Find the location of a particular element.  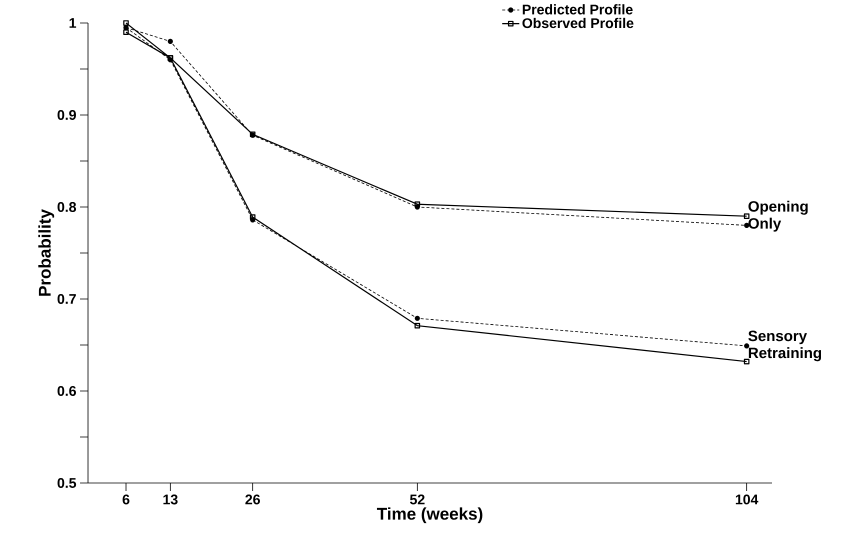

x-tick-label: 104 is located at coordinates (747, 499).